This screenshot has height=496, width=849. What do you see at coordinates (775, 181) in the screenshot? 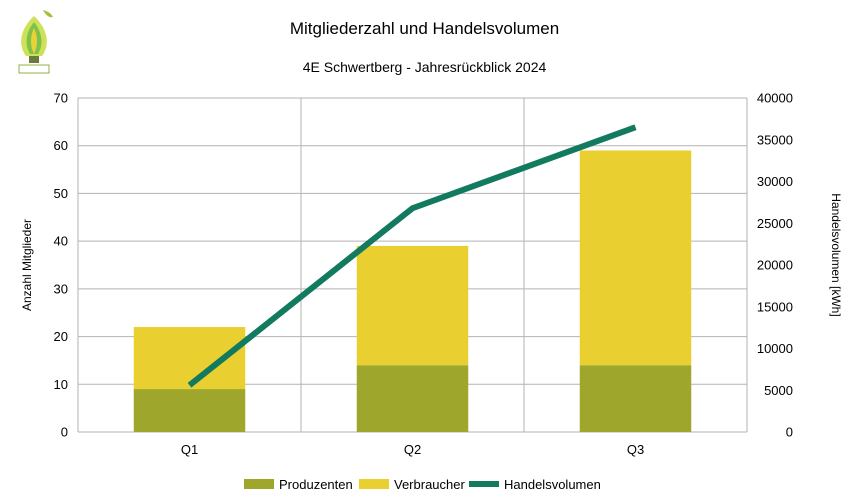
I see `y2-tick-label: 30000` at bounding box center [775, 181].